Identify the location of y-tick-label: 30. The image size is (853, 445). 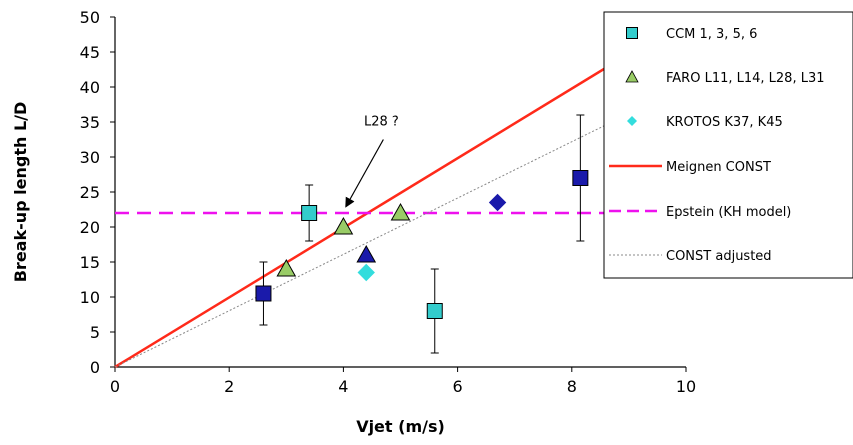
(90, 157).